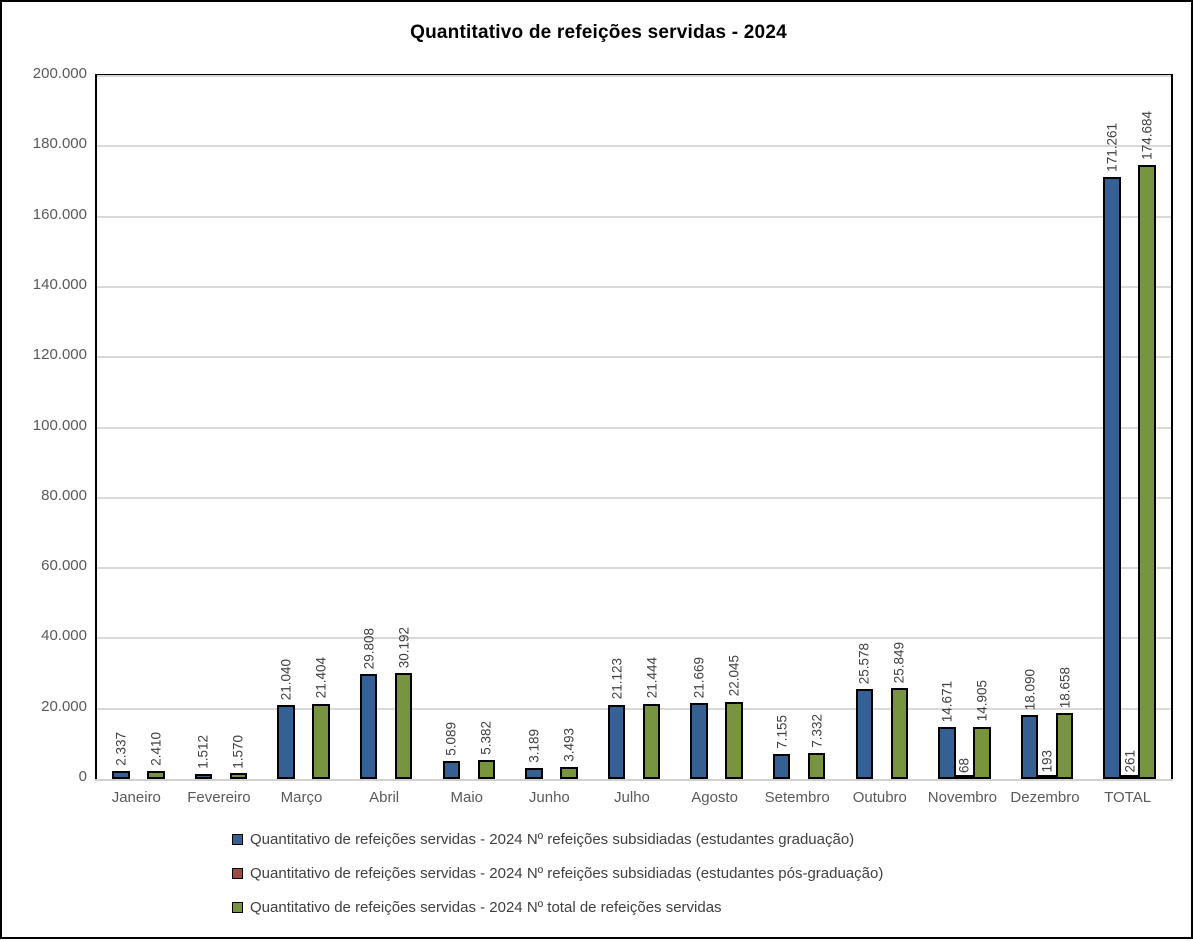 Image resolution: width=1193 pixels, height=941 pixels. I want to click on bar-data-label: 5.089, so click(451, 739).